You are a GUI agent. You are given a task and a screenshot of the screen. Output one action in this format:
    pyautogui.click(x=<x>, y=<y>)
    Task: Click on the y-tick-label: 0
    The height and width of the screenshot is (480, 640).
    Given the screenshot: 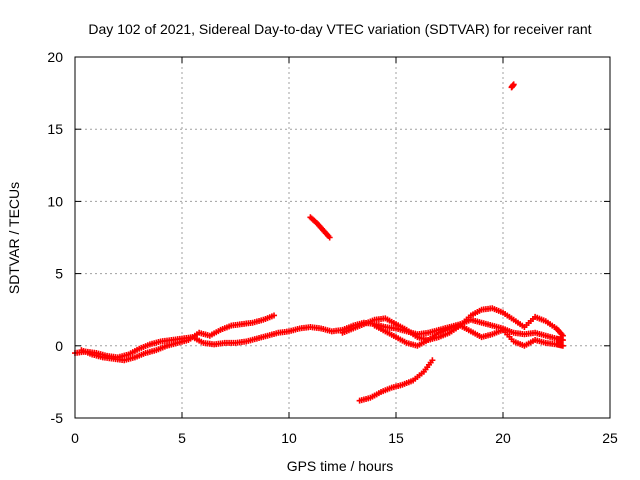 What is the action you would take?
    pyautogui.click(x=59, y=346)
    